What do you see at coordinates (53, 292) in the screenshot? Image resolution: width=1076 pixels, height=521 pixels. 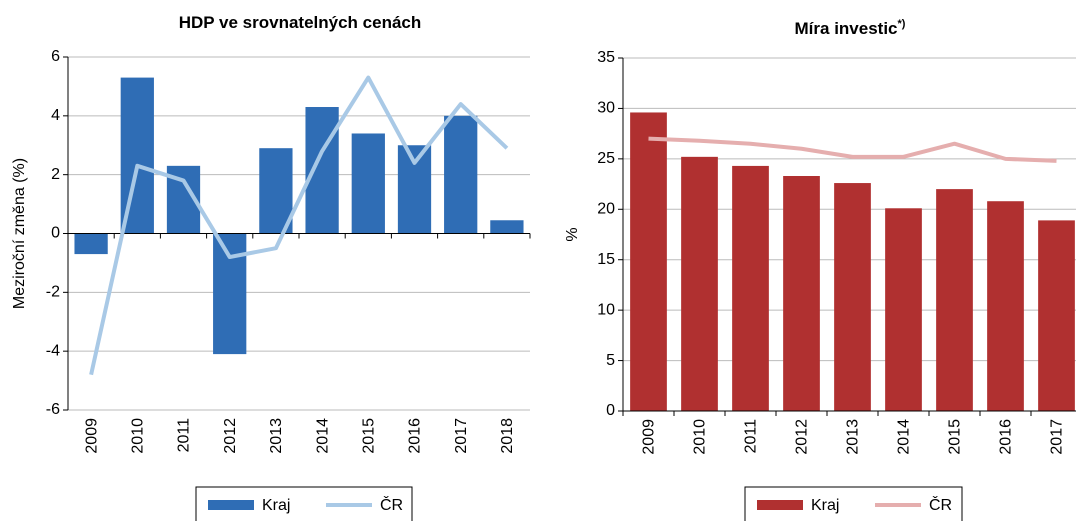 I see `y-tick-label: -2` at bounding box center [53, 292].